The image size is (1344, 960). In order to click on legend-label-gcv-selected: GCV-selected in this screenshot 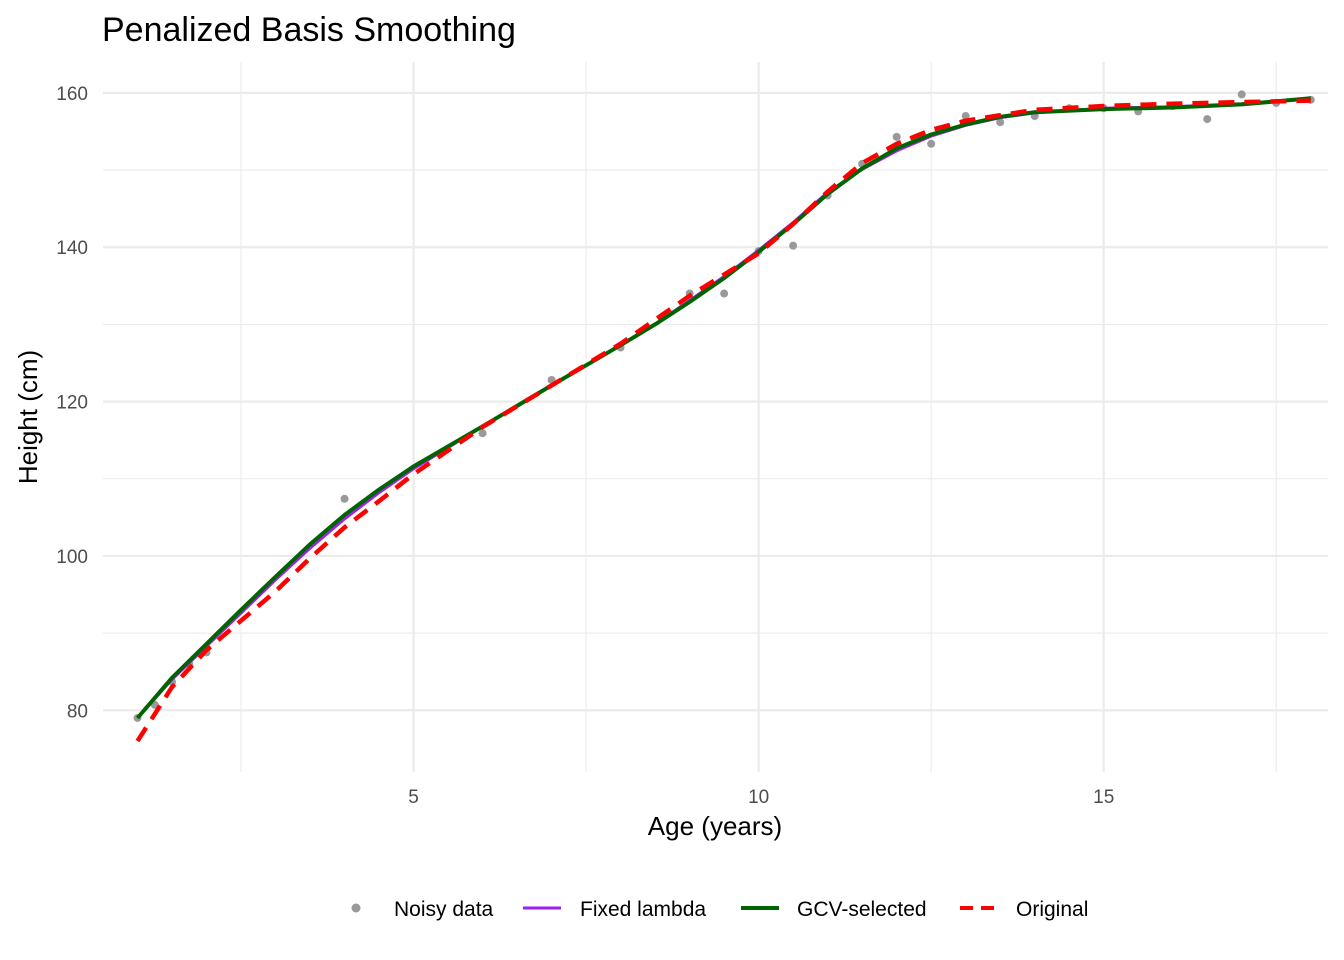, I will do `click(862, 909)`.